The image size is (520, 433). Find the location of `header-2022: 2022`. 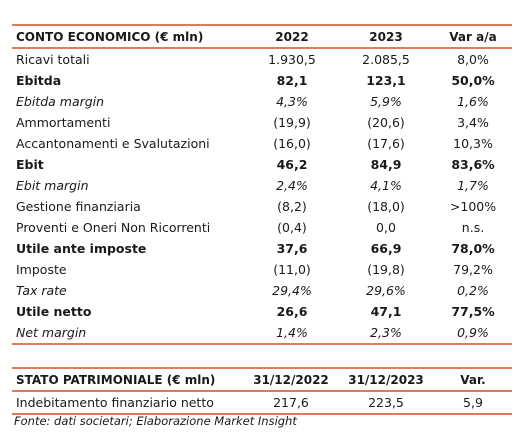

header-2022: 2022 is located at coordinates (292, 36).